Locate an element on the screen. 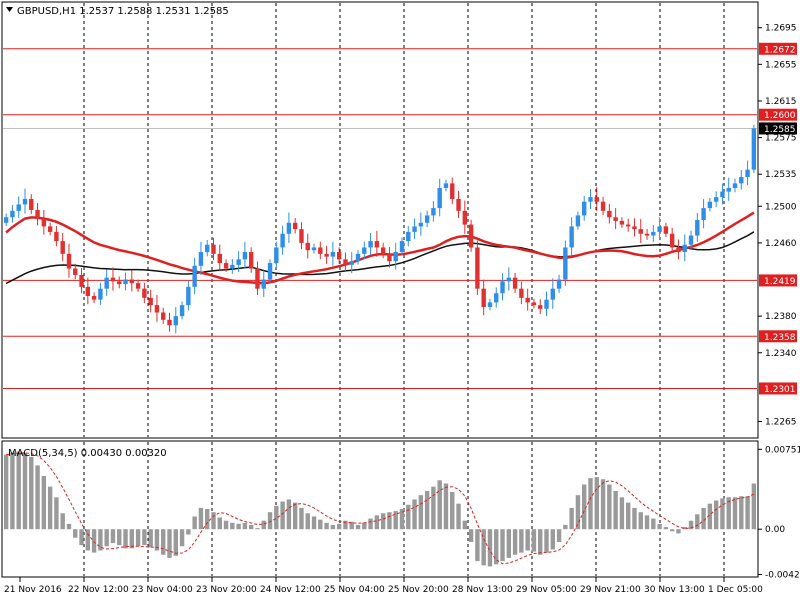  x-tick-label: 29 Nov 05:00 is located at coordinates (546, 590).